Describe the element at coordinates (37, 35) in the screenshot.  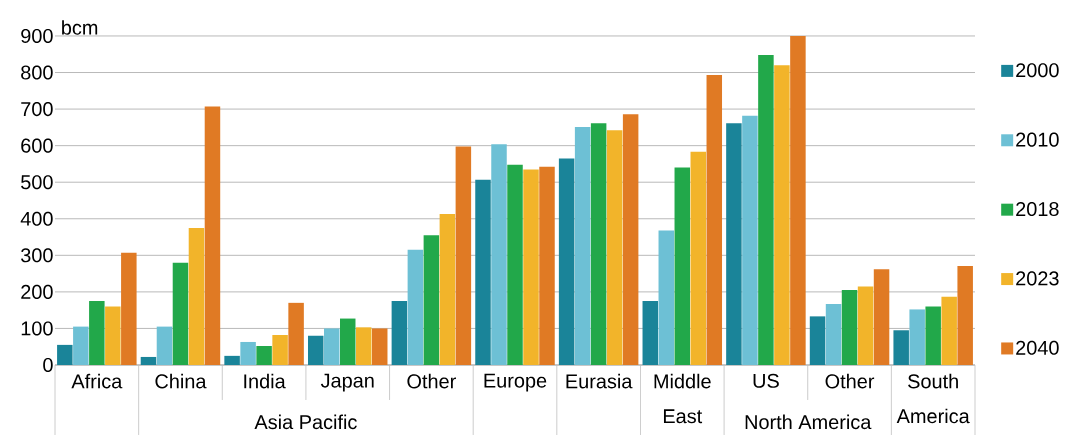
I see `y-tick-label: 900` at that location.